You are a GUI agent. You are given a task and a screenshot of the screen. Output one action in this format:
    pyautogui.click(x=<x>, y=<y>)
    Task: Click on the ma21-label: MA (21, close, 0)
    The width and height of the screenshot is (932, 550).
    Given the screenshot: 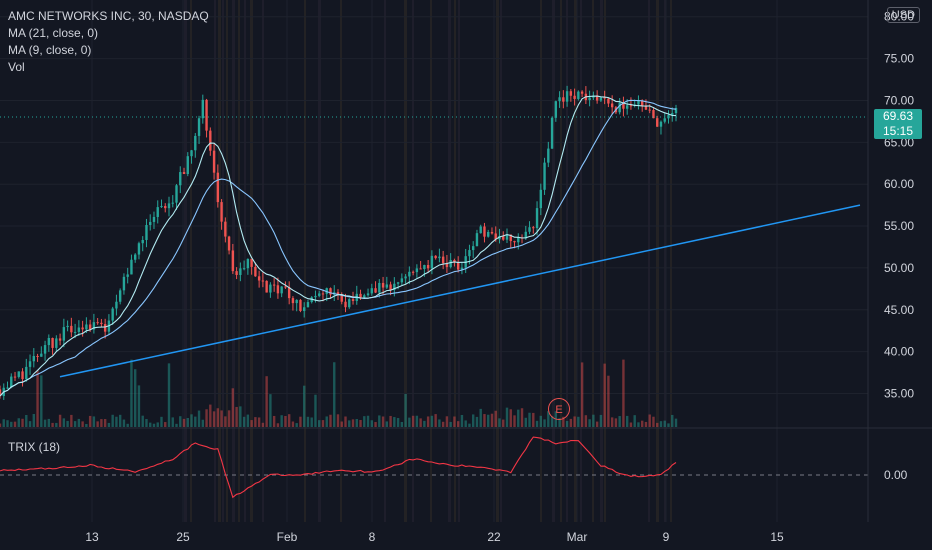 What is the action you would take?
    pyautogui.click(x=53, y=33)
    